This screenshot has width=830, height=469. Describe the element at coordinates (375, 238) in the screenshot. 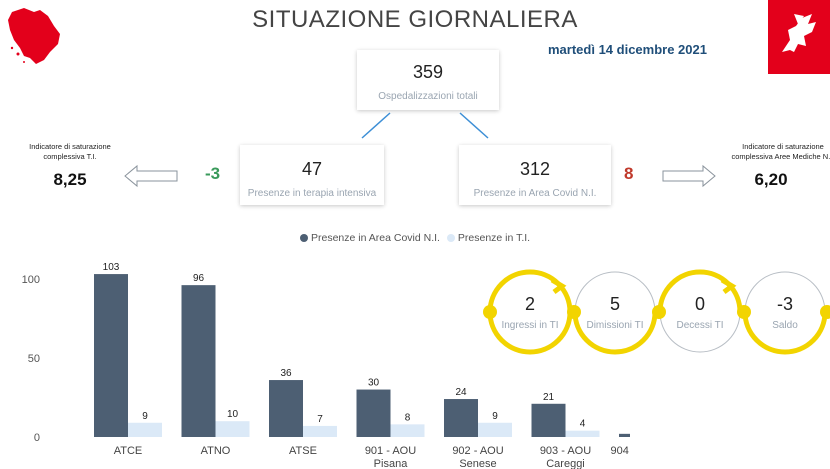

I see `legend-covid-label: Presenze in Area Covid N.I.` at that location.